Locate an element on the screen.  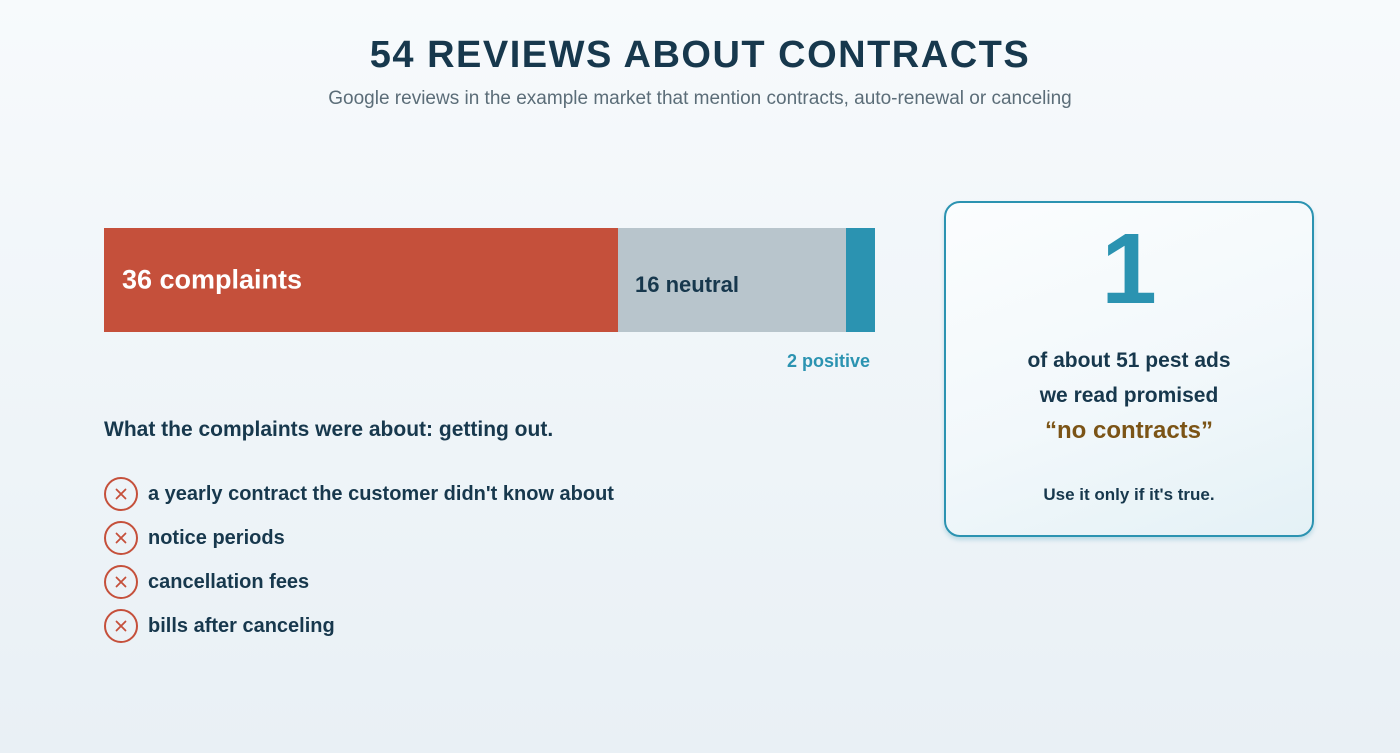
list-item: bills after canceling is located at coordinates (359, 626).